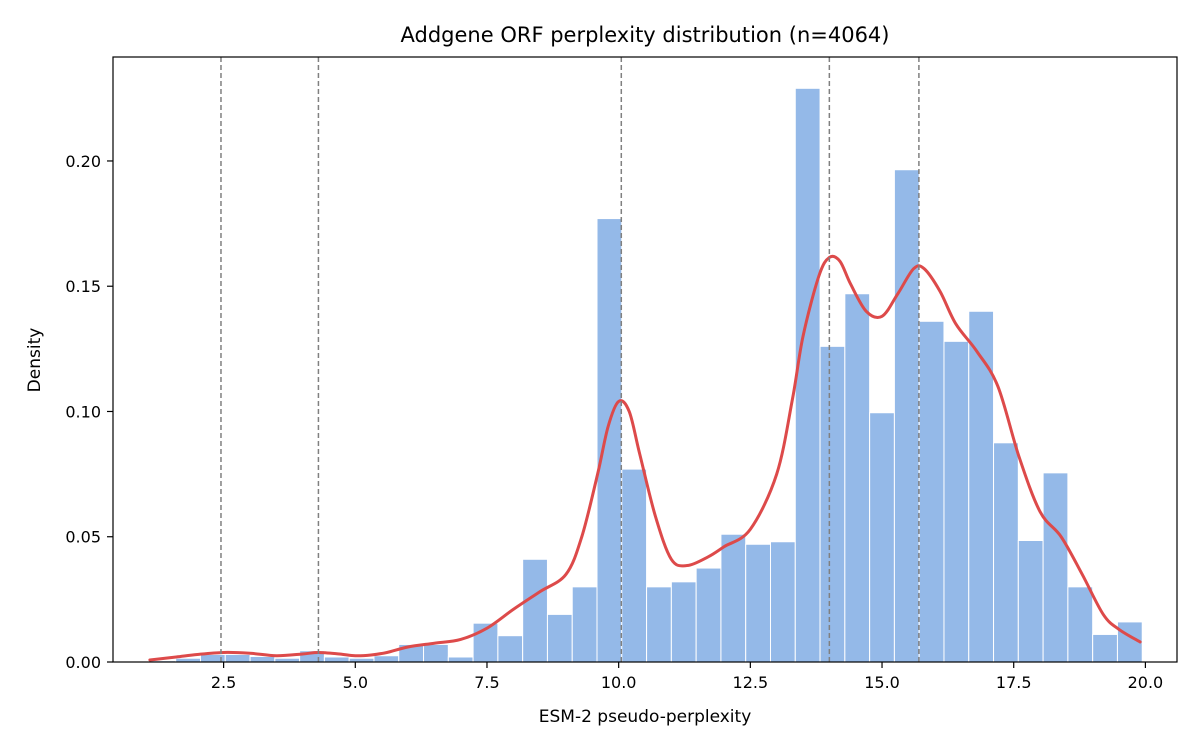 The image size is (1200, 750). Describe the element at coordinates (486, 682) in the screenshot. I see `x-tick-label: 7.5` at that location.